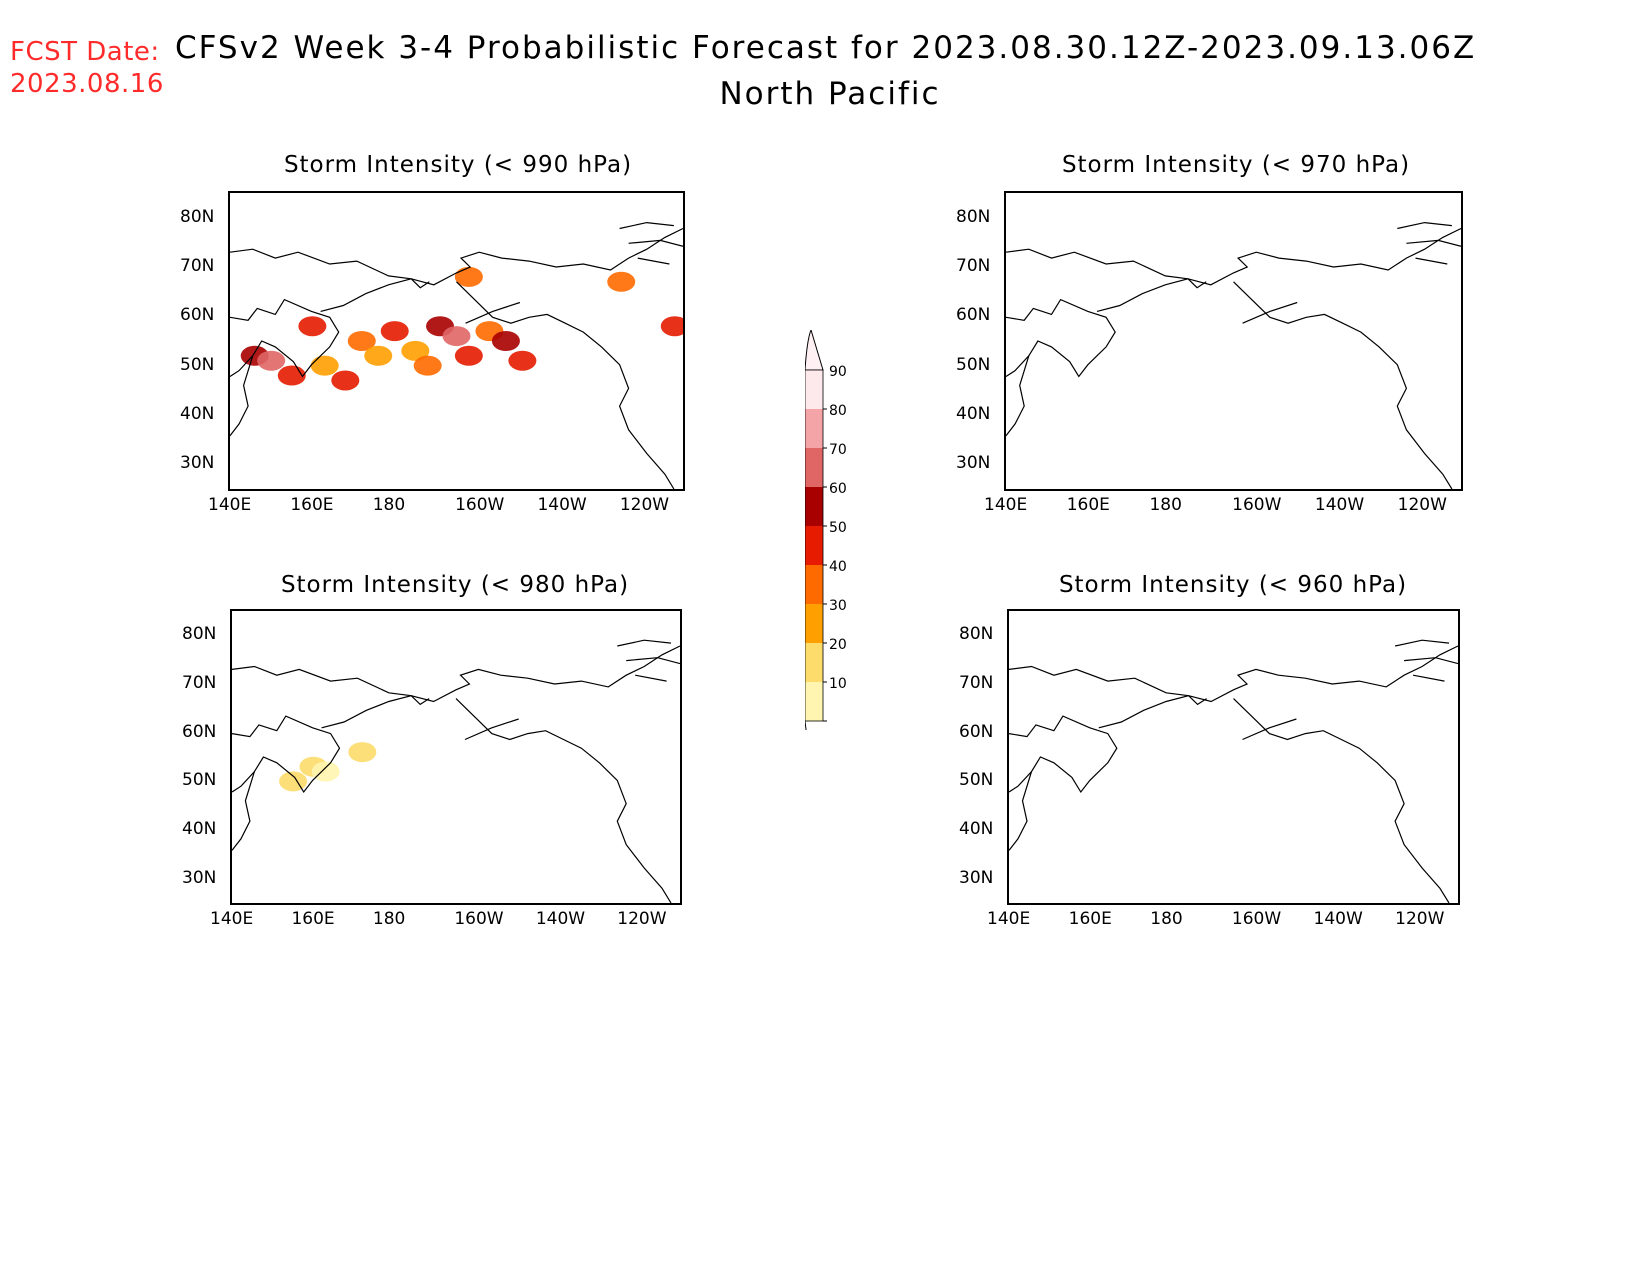 This screenshot has height=1275, width=1650. I want to click on colorbar-label: 60, so click(838, 489).